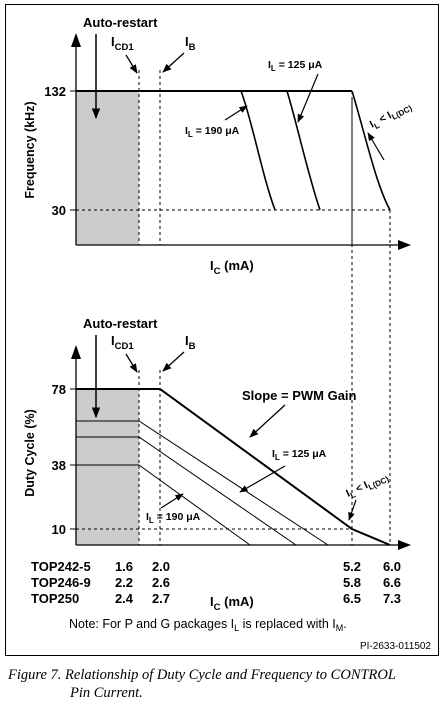 Image resolution: width=446 pixels, height=711 pixels. What do you see at coordinates (131, 64) in the screenshot?
I see `icd1-arrow` at bounding box center [131, 64].